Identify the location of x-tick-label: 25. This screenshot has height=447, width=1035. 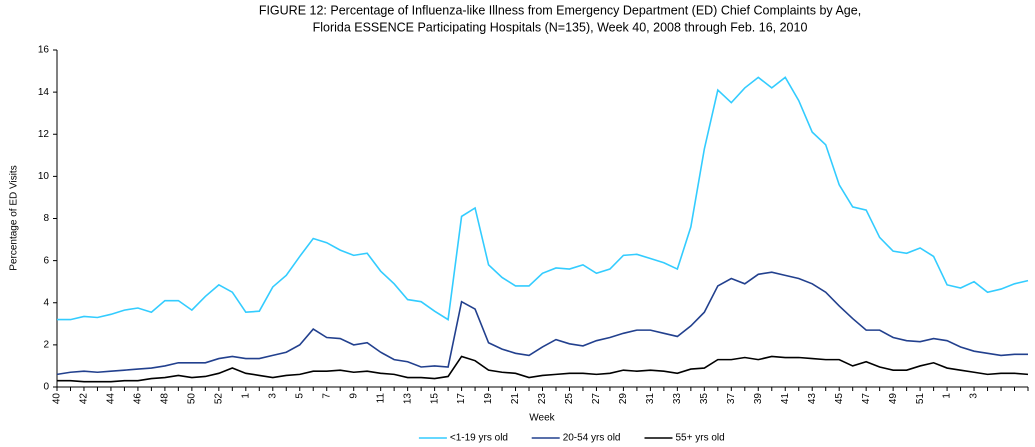
(569, 399).